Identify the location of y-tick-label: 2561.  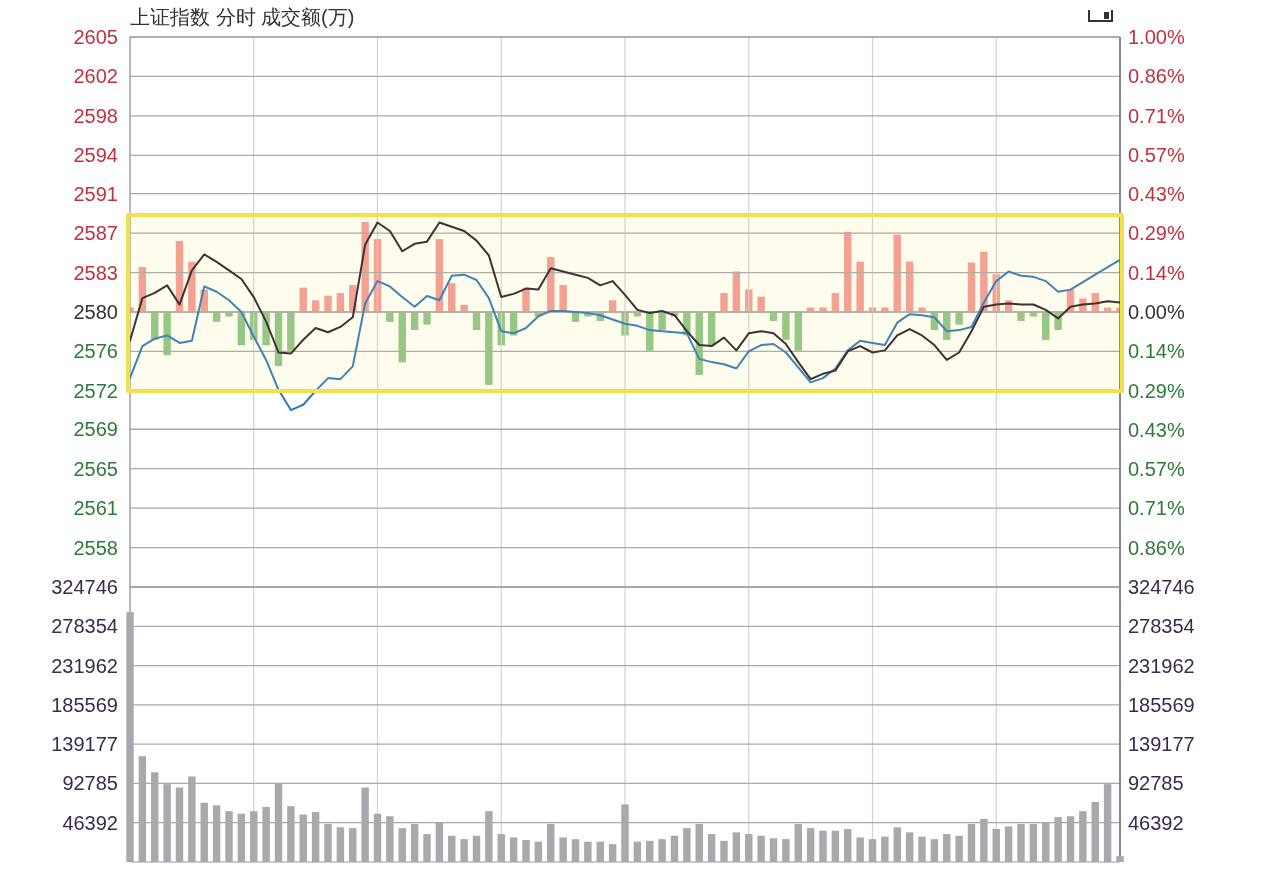
(95, 508).